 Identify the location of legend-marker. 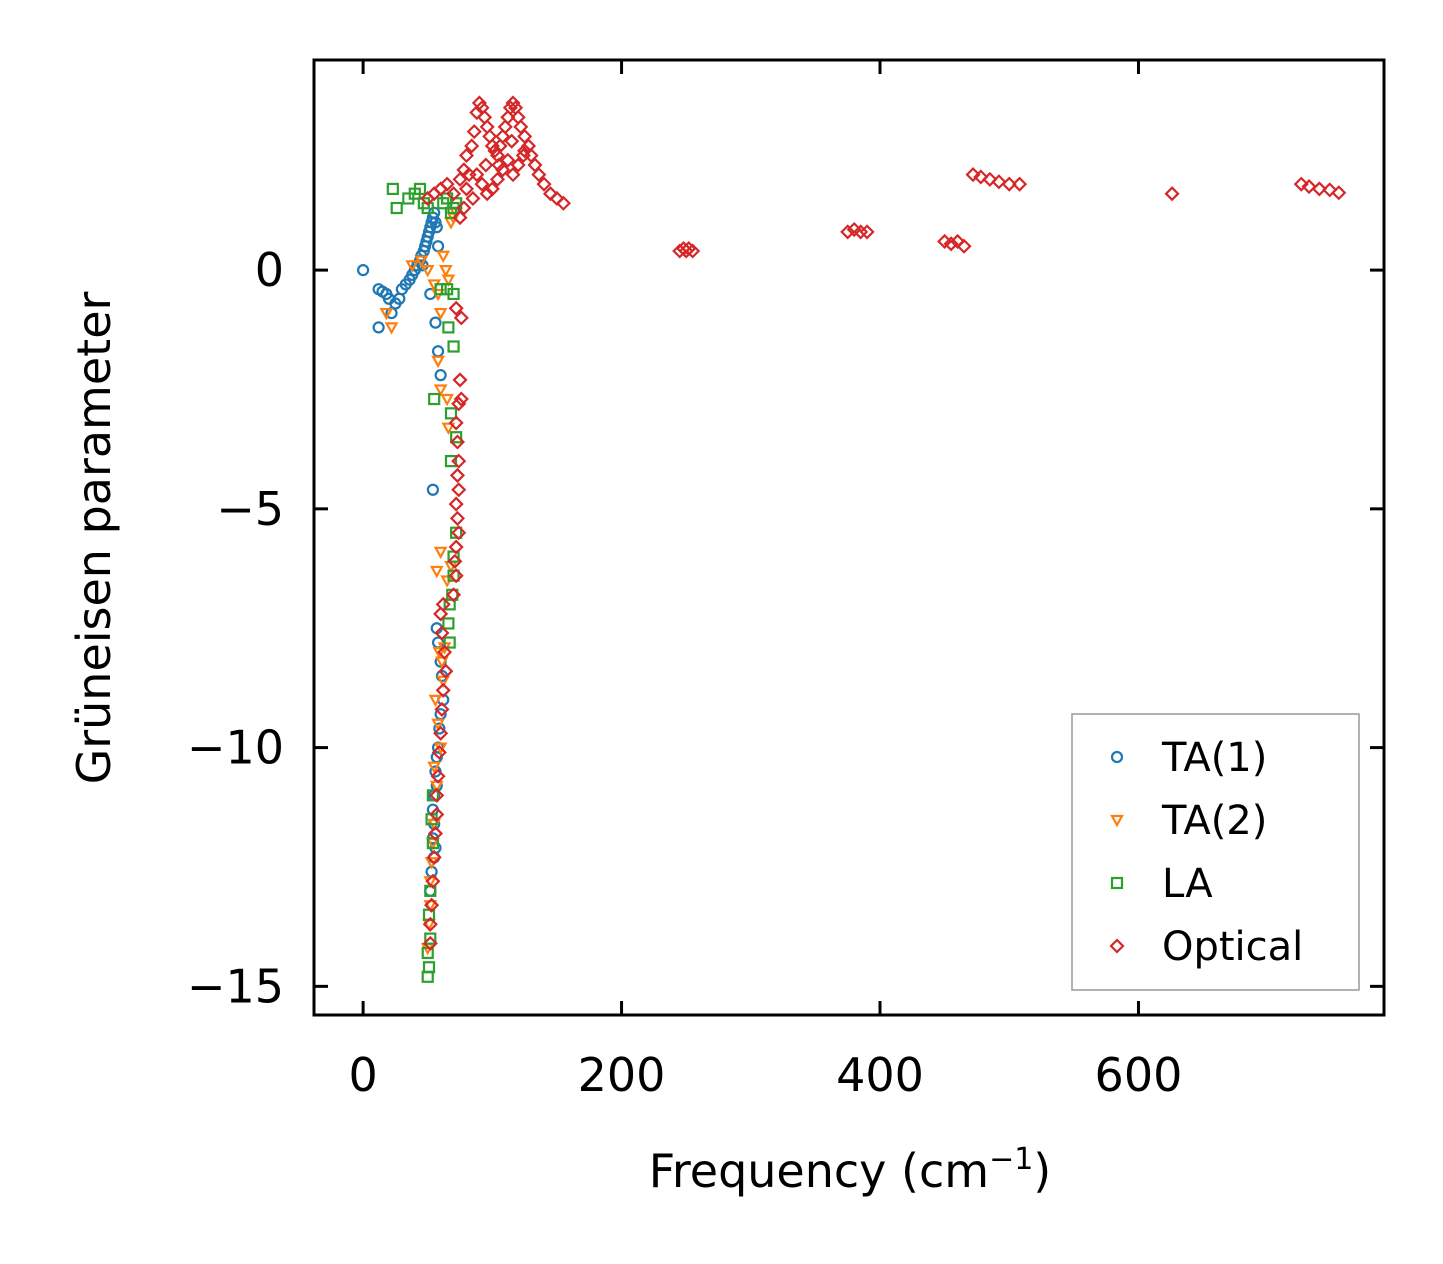
(1117, 946).